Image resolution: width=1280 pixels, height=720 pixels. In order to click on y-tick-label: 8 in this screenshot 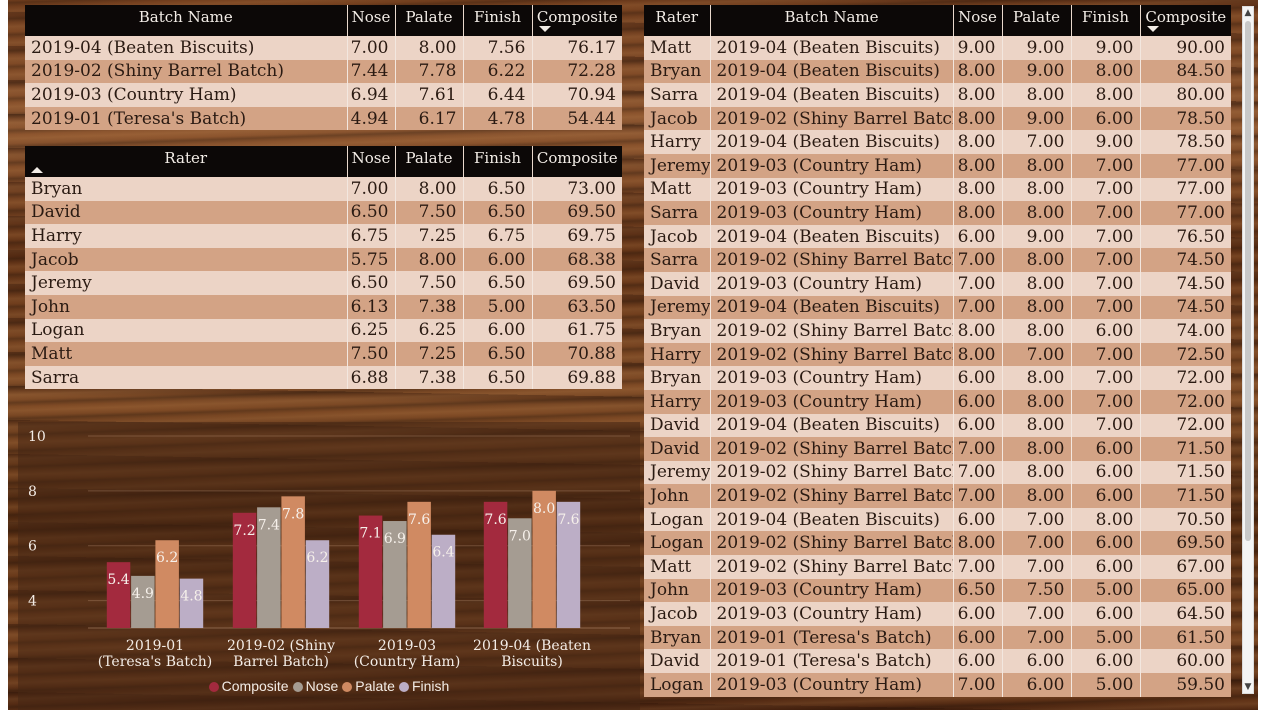, I will do `click(32, 492)`.